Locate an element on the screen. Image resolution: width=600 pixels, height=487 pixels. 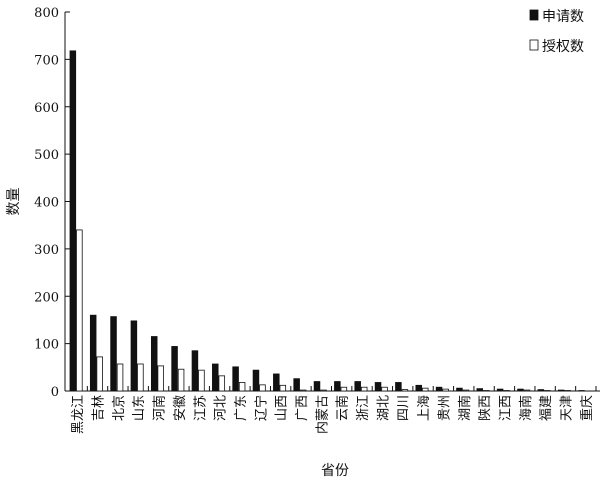
x-tick-label: 湖北 is located at coordinates (383, 408).